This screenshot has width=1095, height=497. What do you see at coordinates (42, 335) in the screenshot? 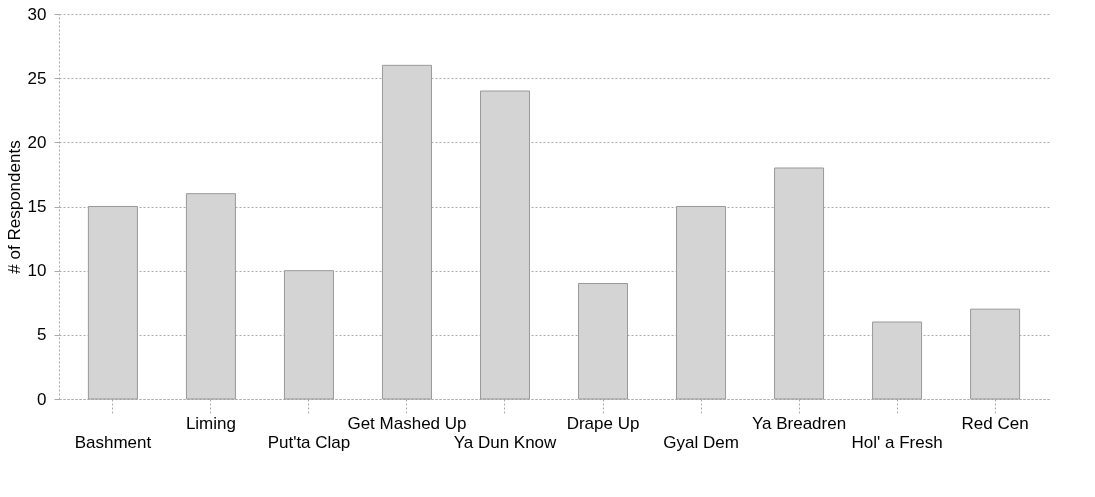
I see `y-tick-label: 5` at bounding box center [42, 335].